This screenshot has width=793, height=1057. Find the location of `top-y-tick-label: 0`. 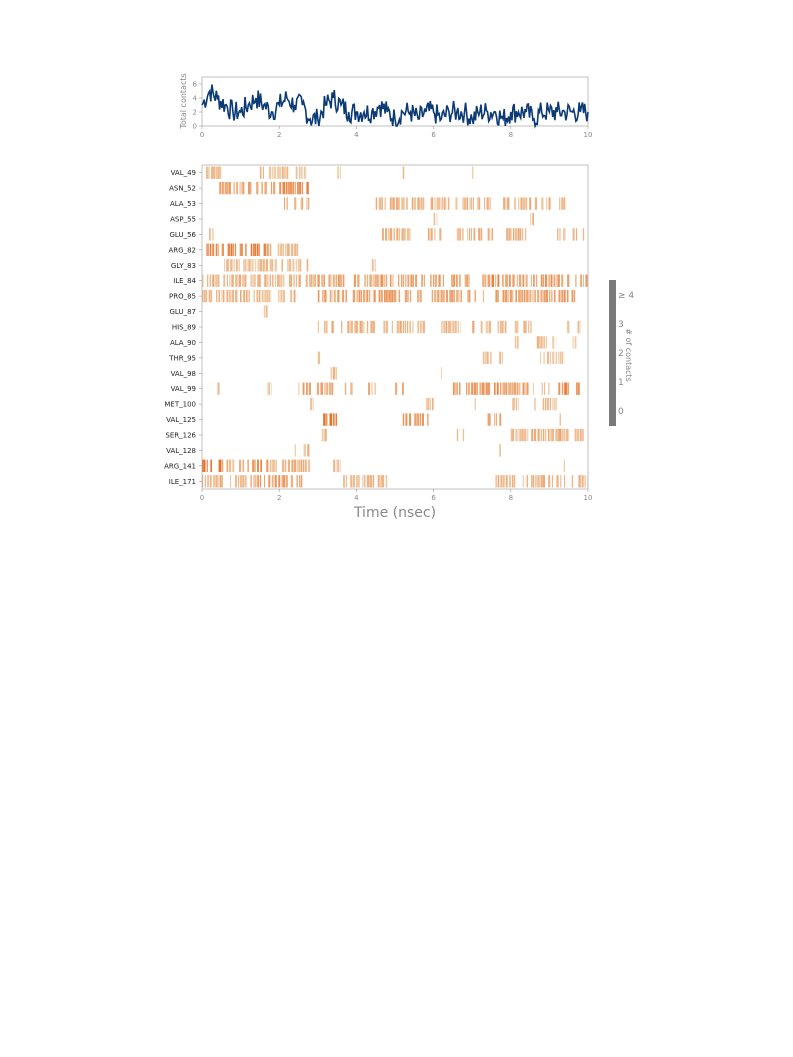

top-y-tick-label: 0 is located at coordinates (195, 127).